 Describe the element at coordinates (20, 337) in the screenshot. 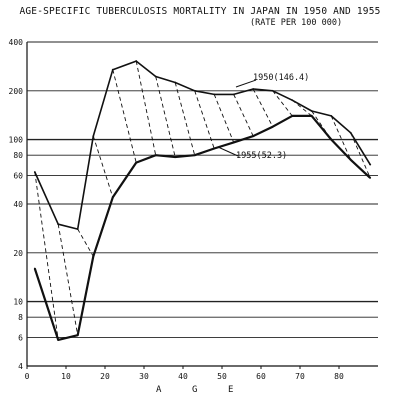

I see `y-tick-label-6: 6` at that location.